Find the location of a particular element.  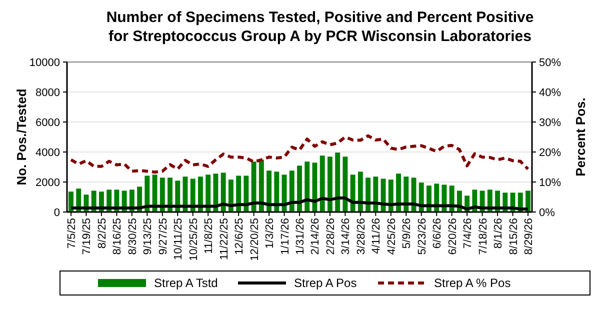

y2-axis-title: Percent Pos. is located at coordinates (580, 137).